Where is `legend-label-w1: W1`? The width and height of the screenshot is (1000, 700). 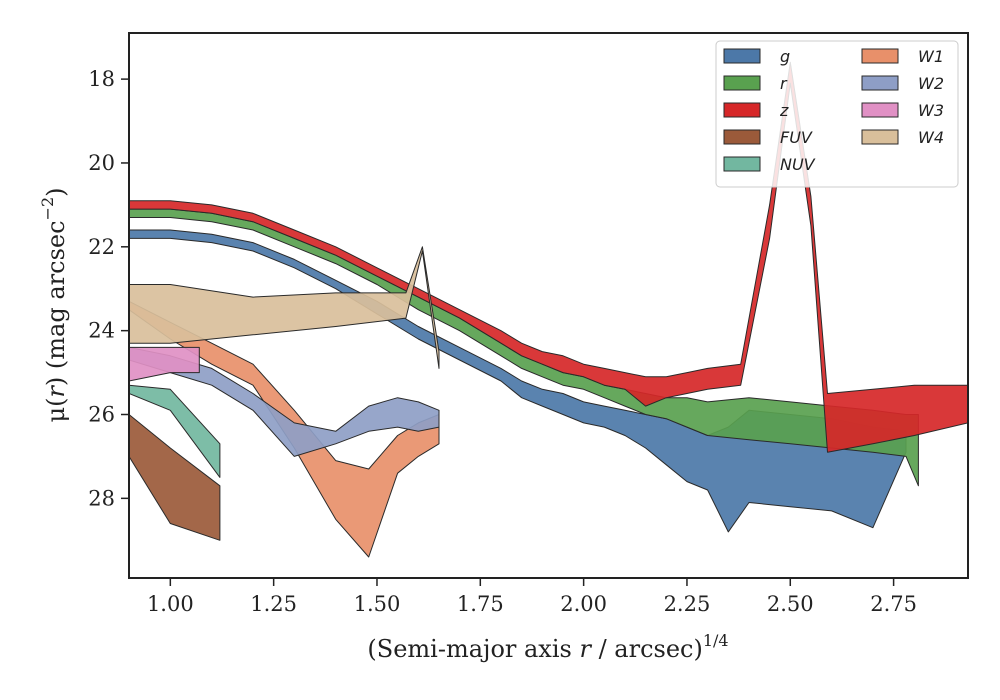
legend-label-w1: W1 is located at coordinates (931, 56).